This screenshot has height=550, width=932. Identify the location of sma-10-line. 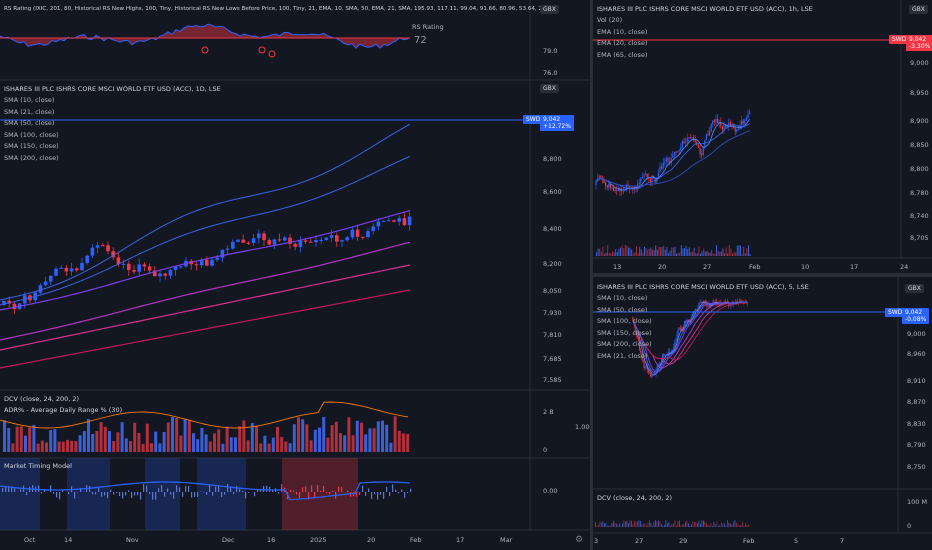
(205, 212).